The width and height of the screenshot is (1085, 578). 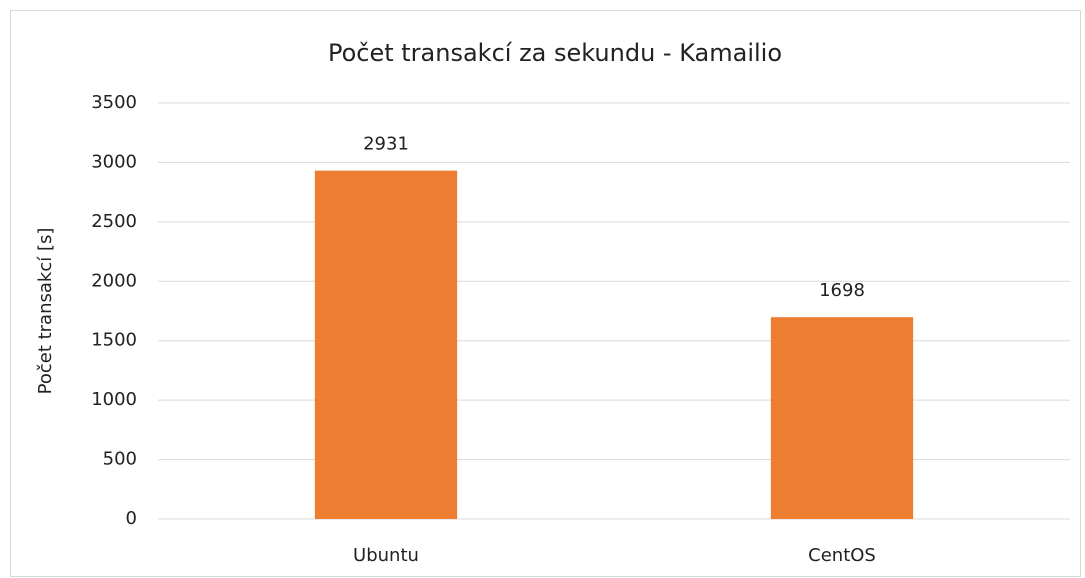 I want to click on x-tick-label: Ubuntu, so click(x=386, y=555).